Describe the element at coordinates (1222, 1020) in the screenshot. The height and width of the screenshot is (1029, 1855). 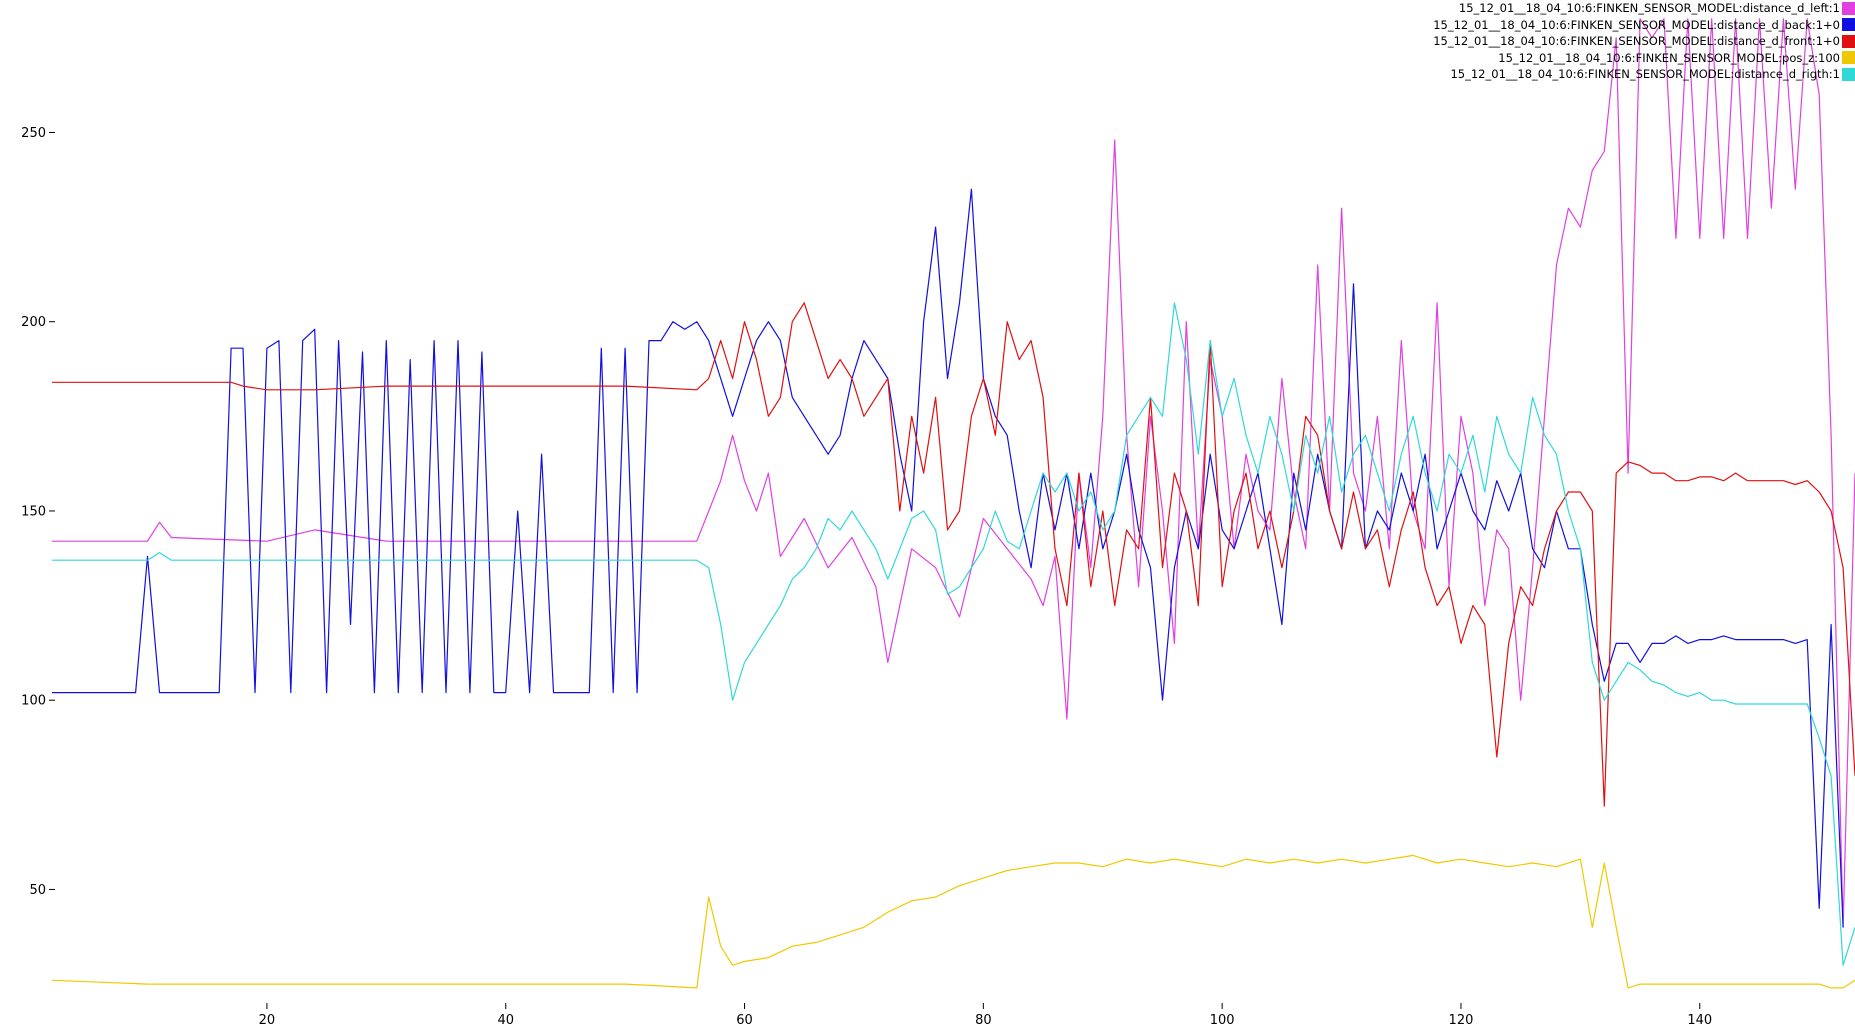
I see `x-tick-label: 100` at that location.